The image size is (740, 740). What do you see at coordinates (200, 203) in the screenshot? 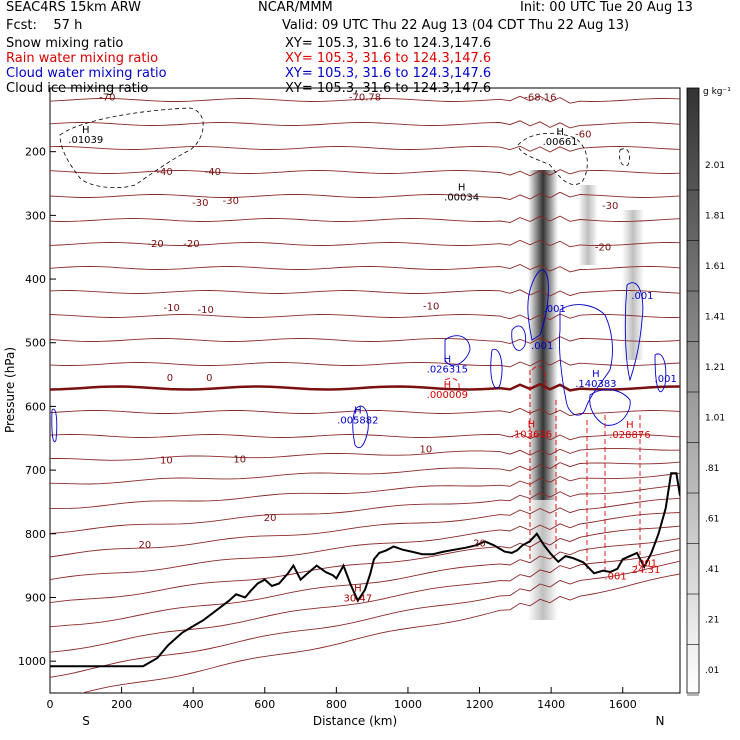
I see `temperature-label: -30` at bounding box center [200, 203].